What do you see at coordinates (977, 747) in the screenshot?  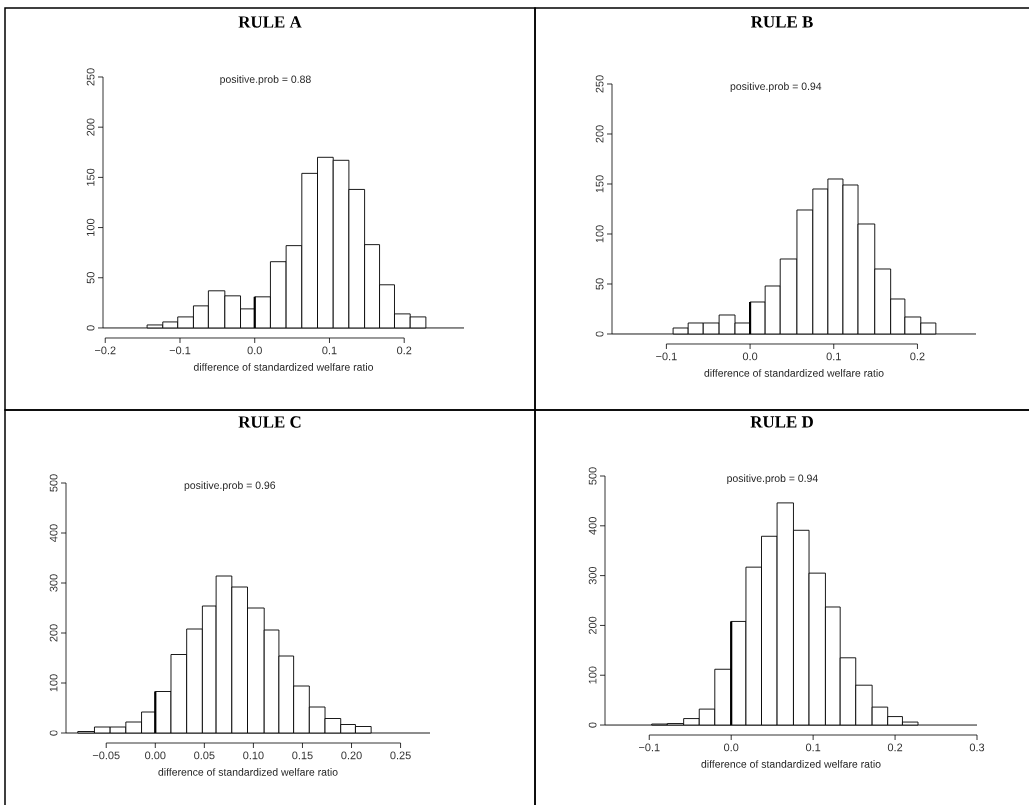 I see `x-tick-label: 0.3` at bounding box center [977, 747].